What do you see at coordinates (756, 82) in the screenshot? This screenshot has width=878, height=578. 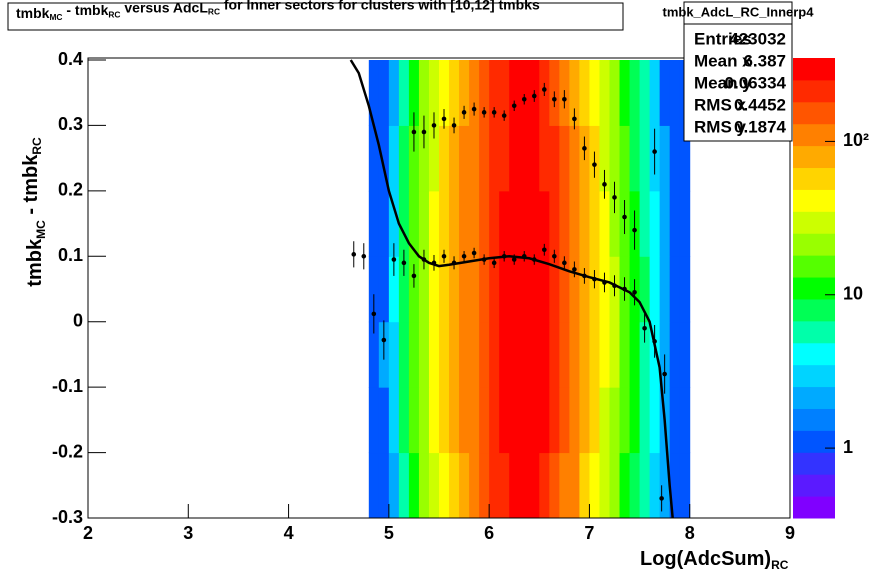 I see `stats-value: 0.06334` at bounding box center [756, 82].